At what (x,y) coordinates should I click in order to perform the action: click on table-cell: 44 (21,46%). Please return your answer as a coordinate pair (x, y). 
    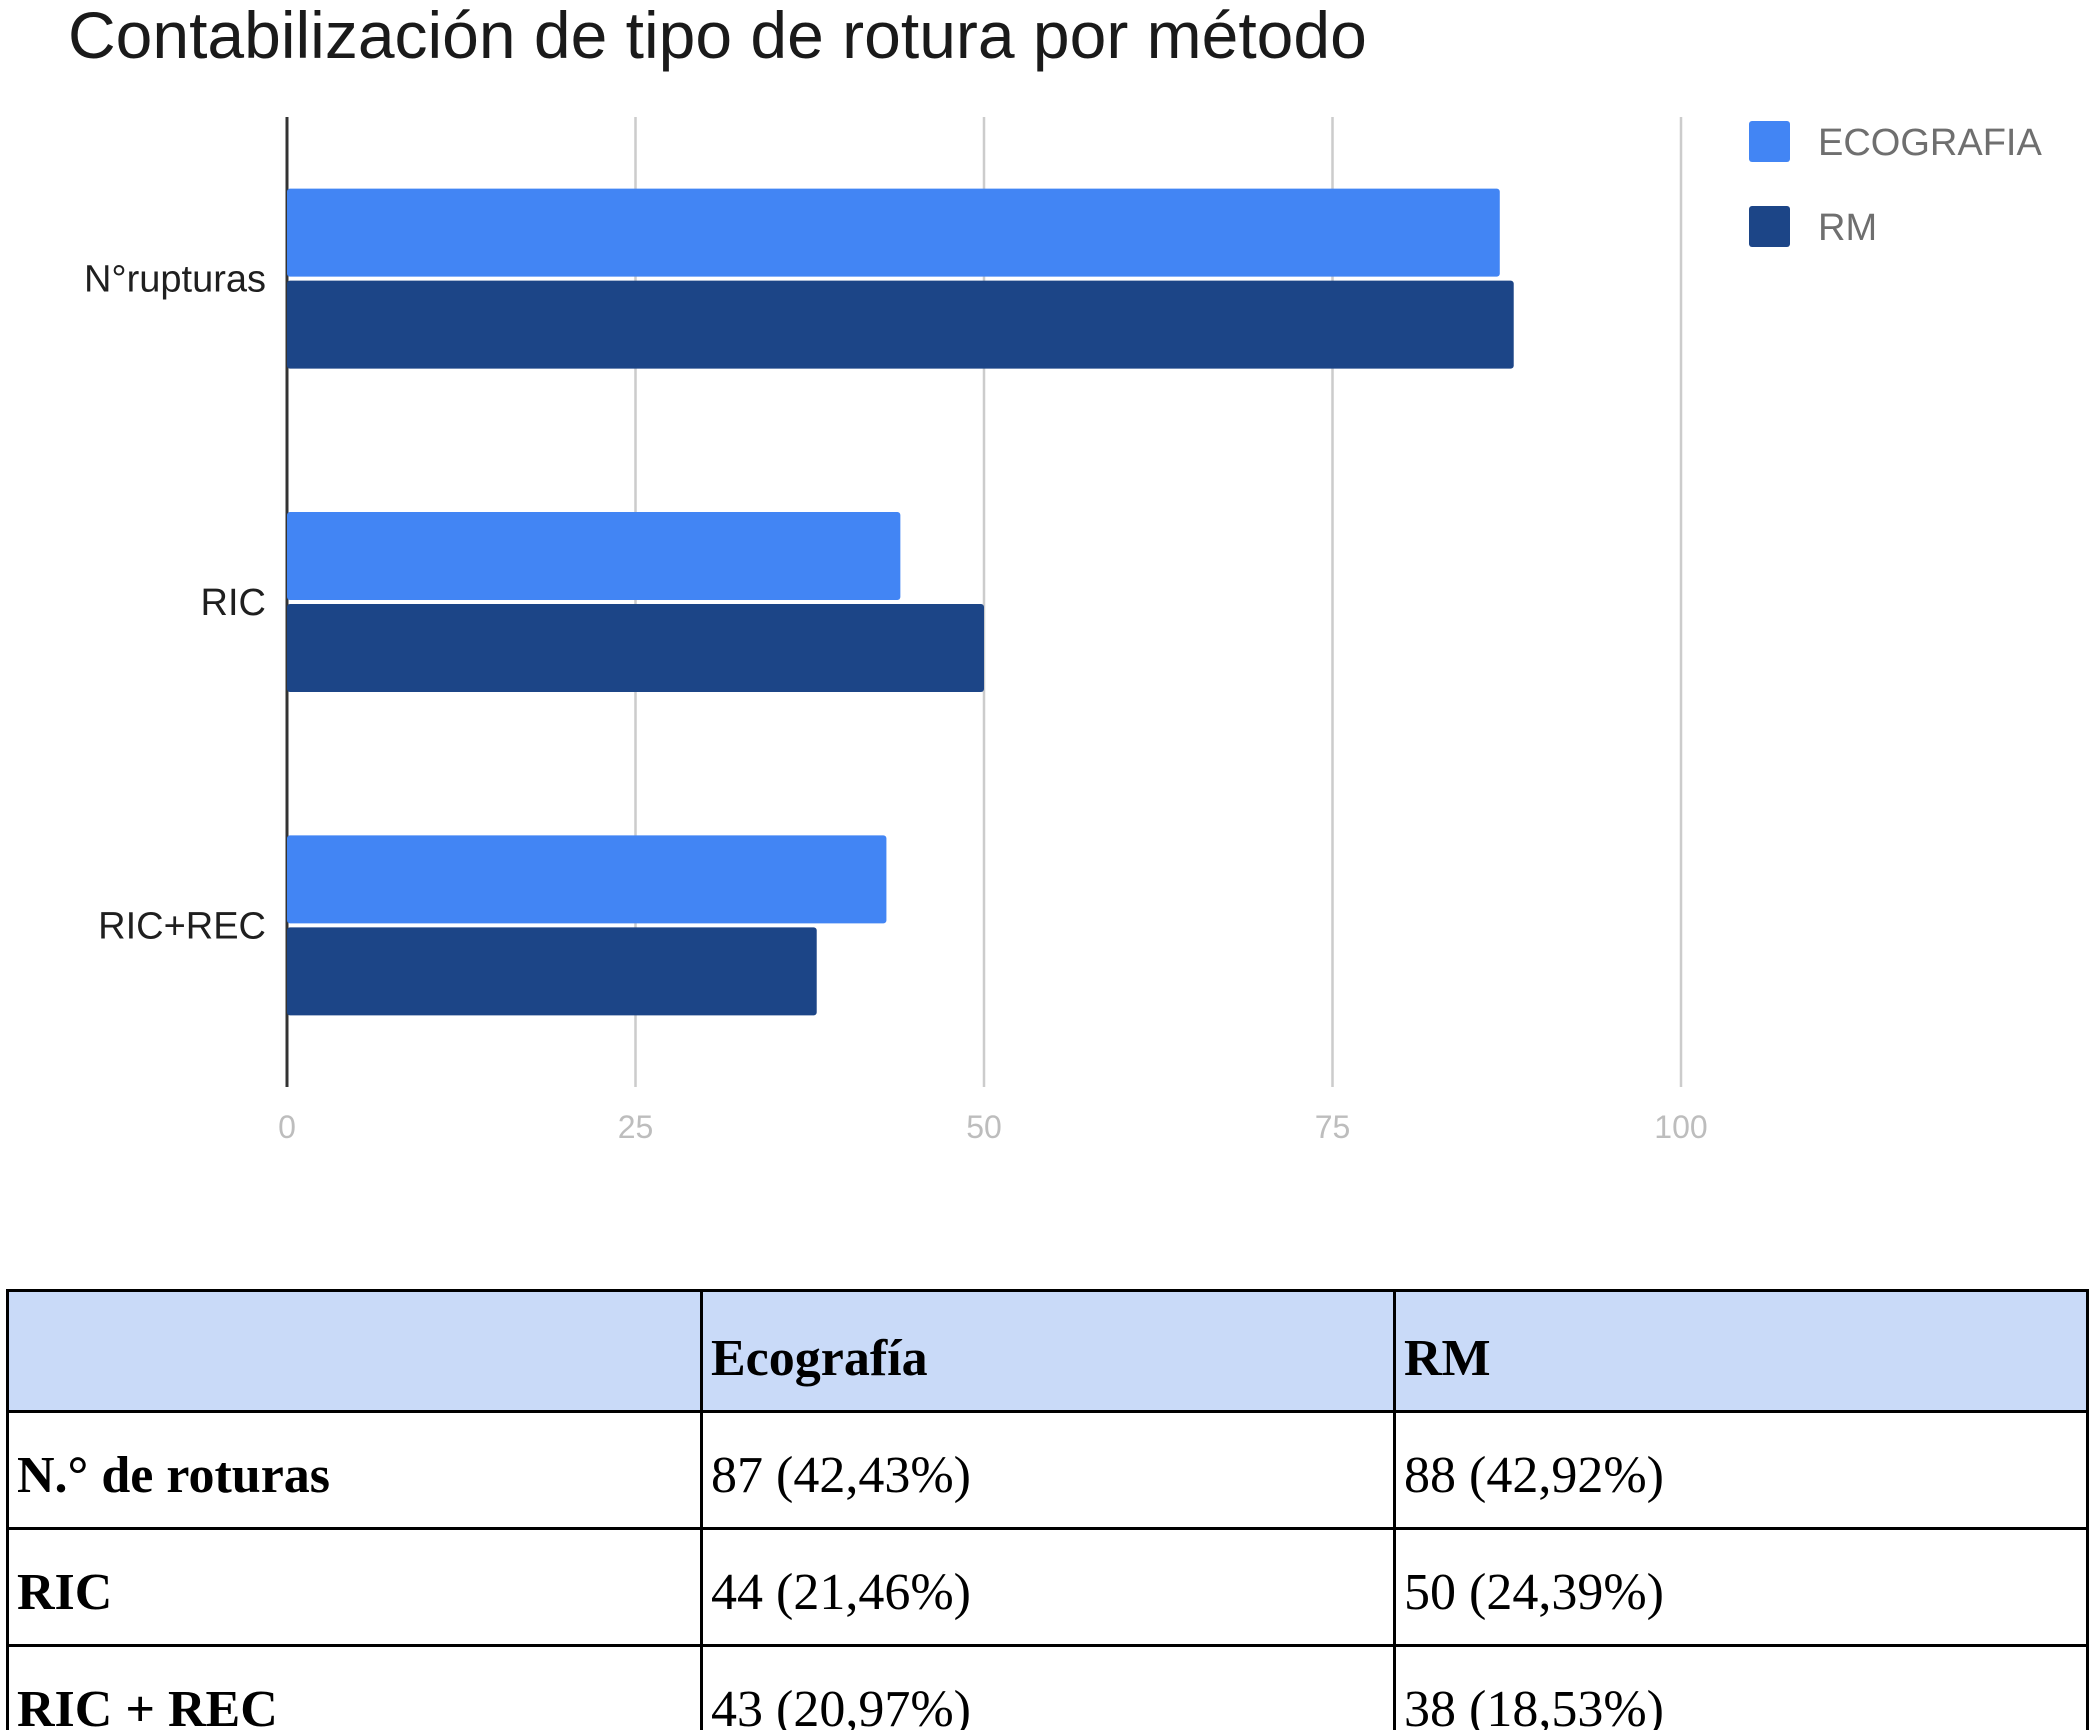
    Looking at the image, I should click on (1048, 1587).